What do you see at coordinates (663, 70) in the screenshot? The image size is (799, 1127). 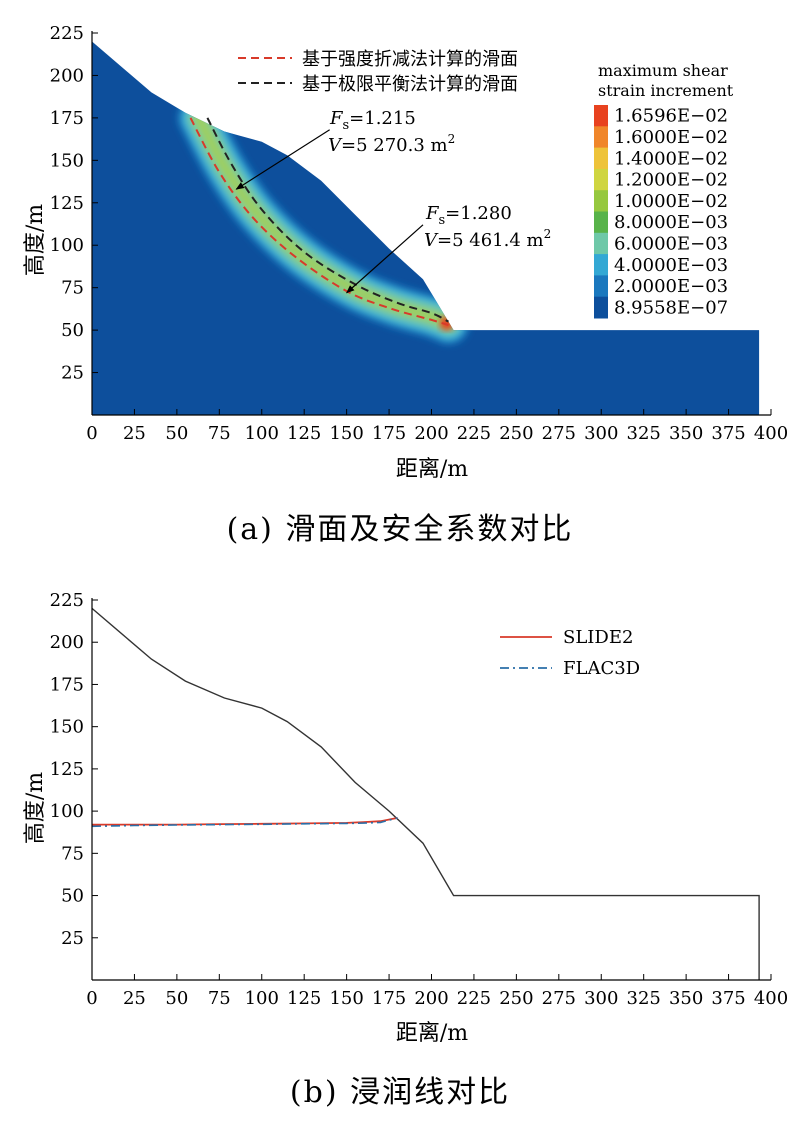 I see `colorbar-title: maximum shear` at bounding box center [663, 70].